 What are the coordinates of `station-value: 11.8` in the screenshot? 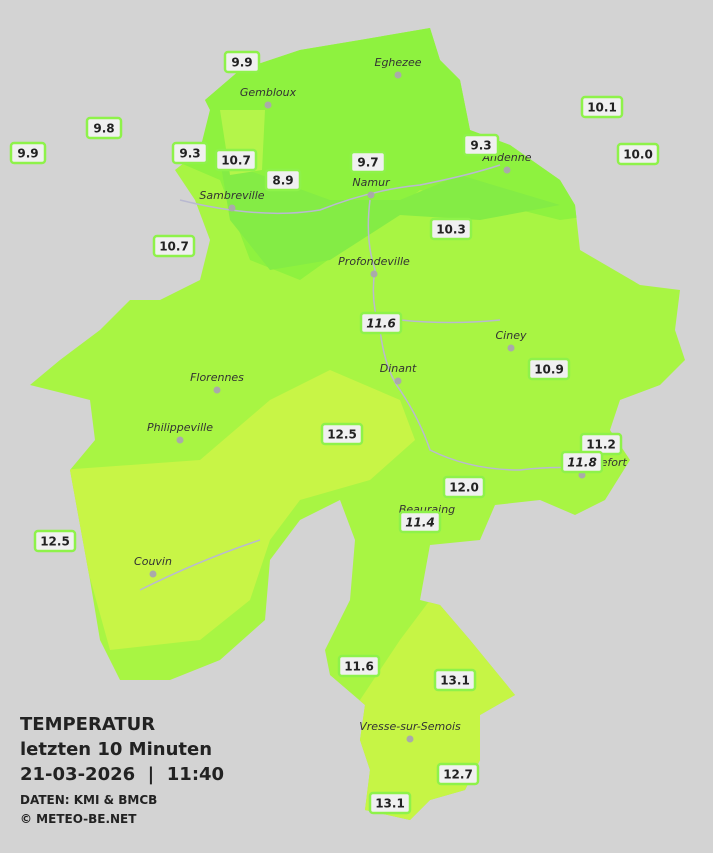 It's located at (582, 463).